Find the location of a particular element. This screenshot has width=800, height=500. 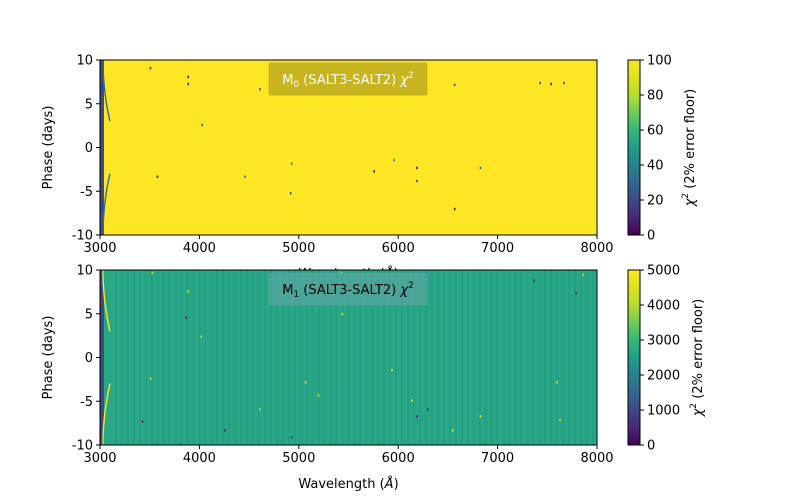

panel-title: M1 (SALT3-SALT2) χ2 is located at coordinates (348, 290).